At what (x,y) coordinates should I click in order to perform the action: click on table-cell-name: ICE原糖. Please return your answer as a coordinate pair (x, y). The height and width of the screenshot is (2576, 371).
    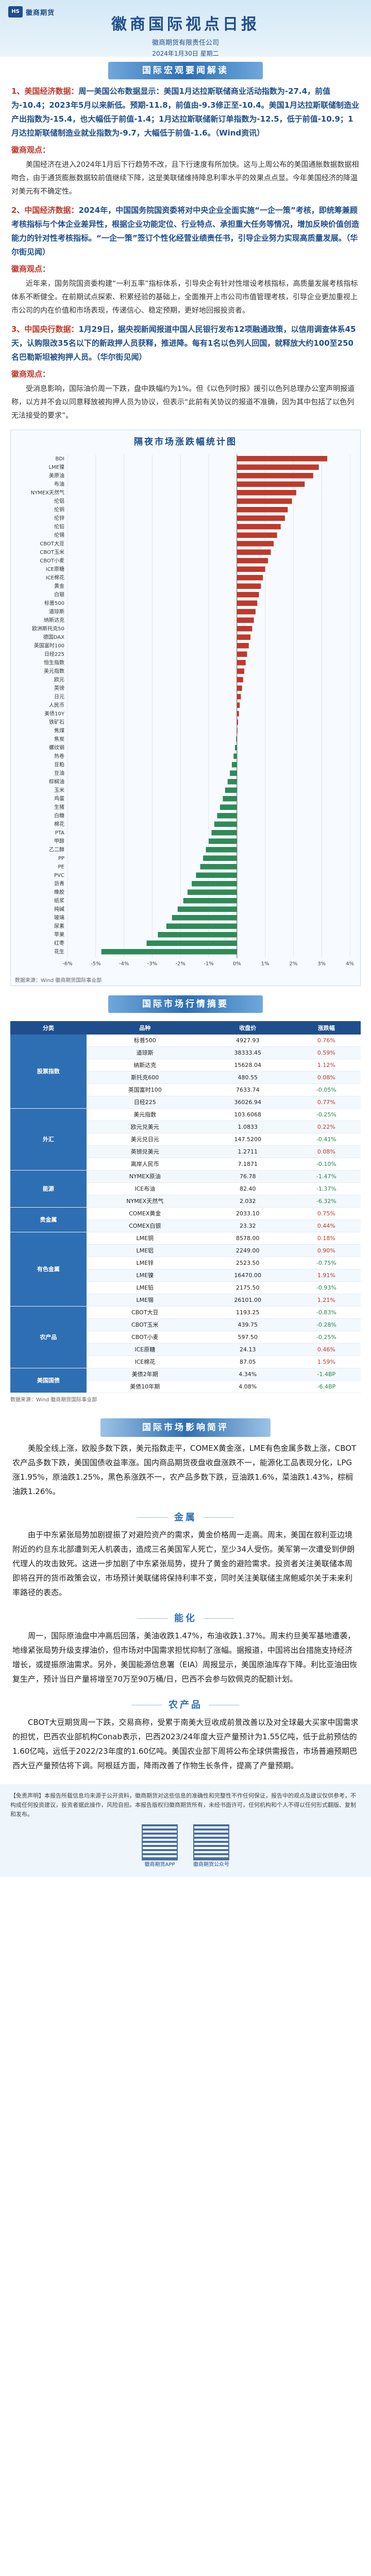
    Looking at the image, I should click on (145, 1349).